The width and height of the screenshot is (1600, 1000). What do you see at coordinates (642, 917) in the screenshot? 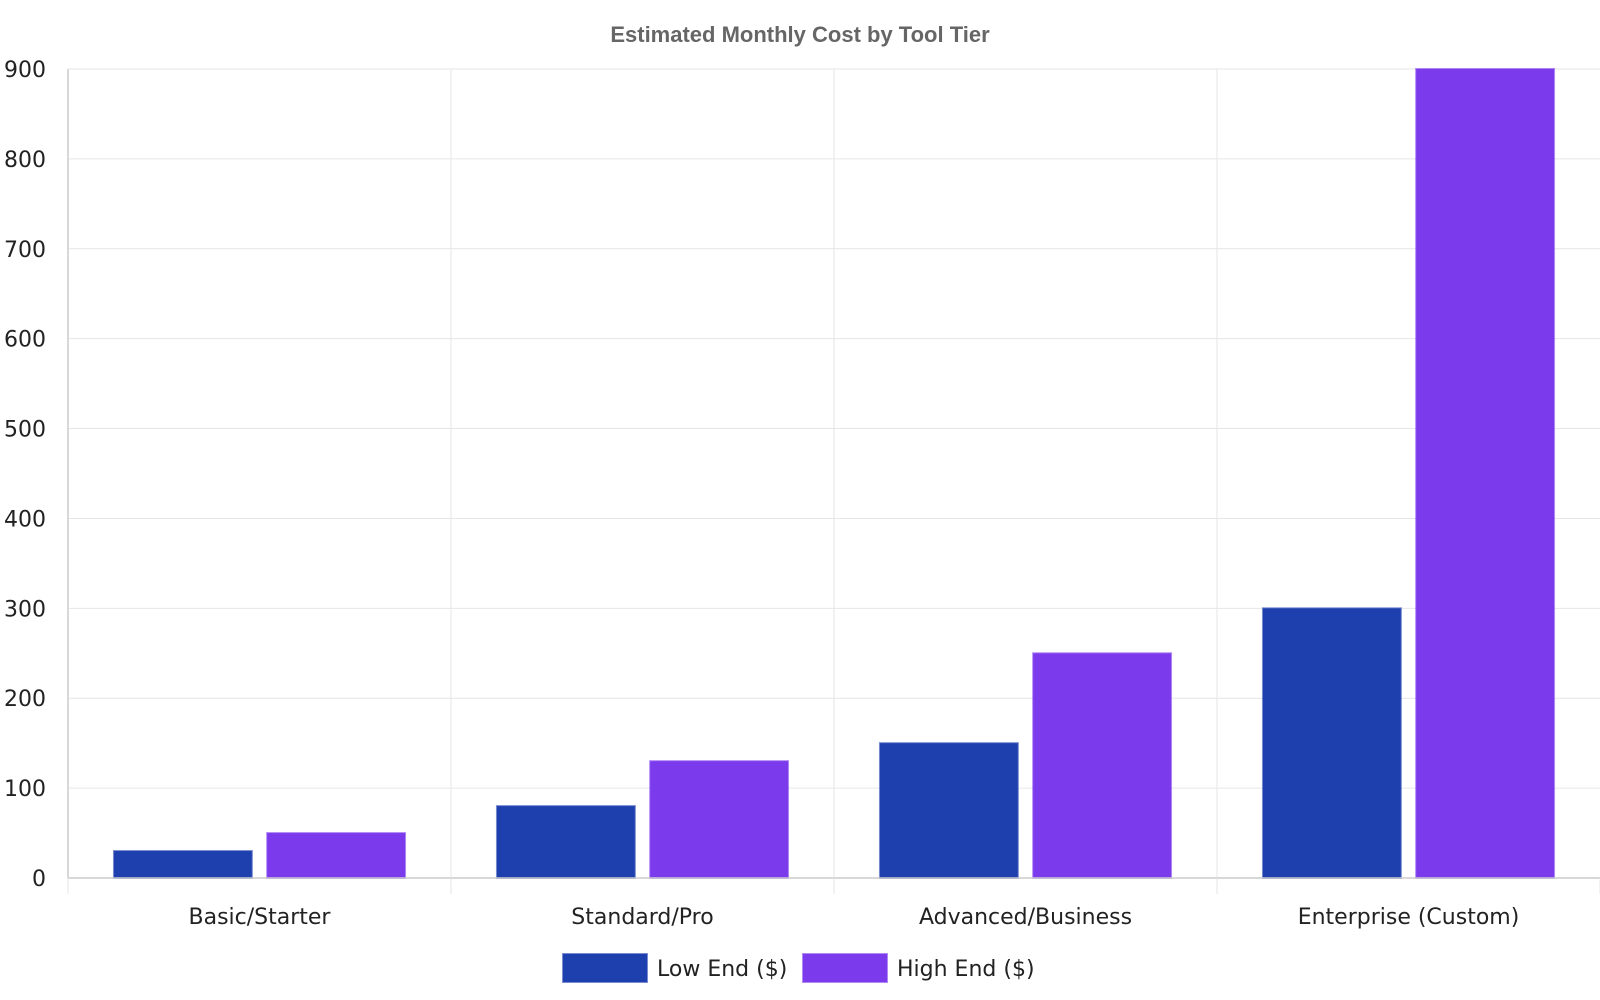
I see `x-tick-label: Standard/Pro` at bounding box center [642, 917].